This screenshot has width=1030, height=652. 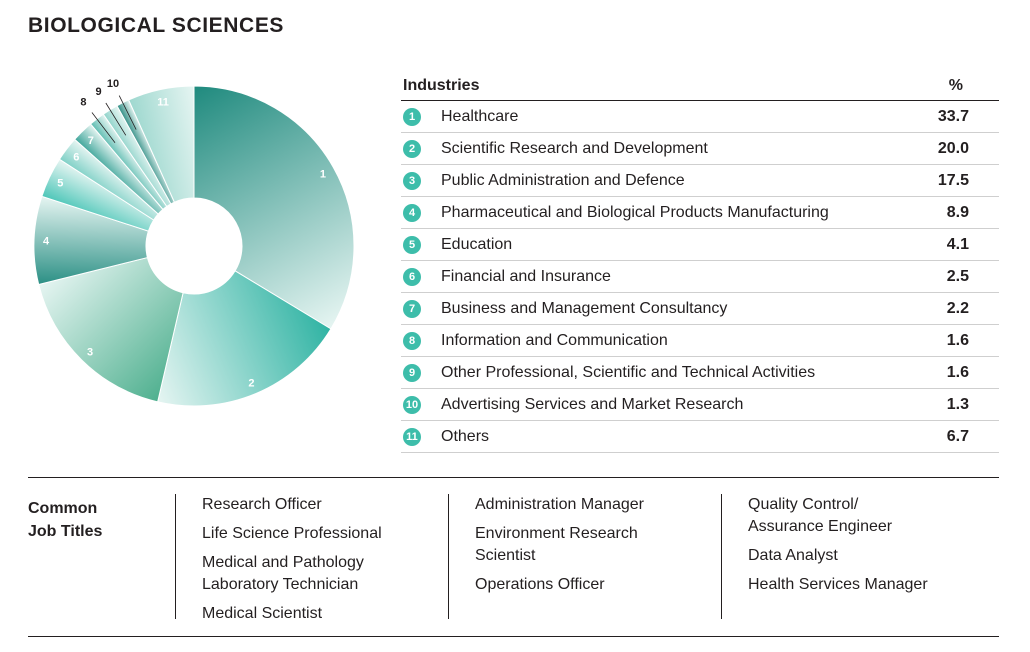 I want to click on common-job-titles-label: Common Job Titles, so click(x=88, y=520).